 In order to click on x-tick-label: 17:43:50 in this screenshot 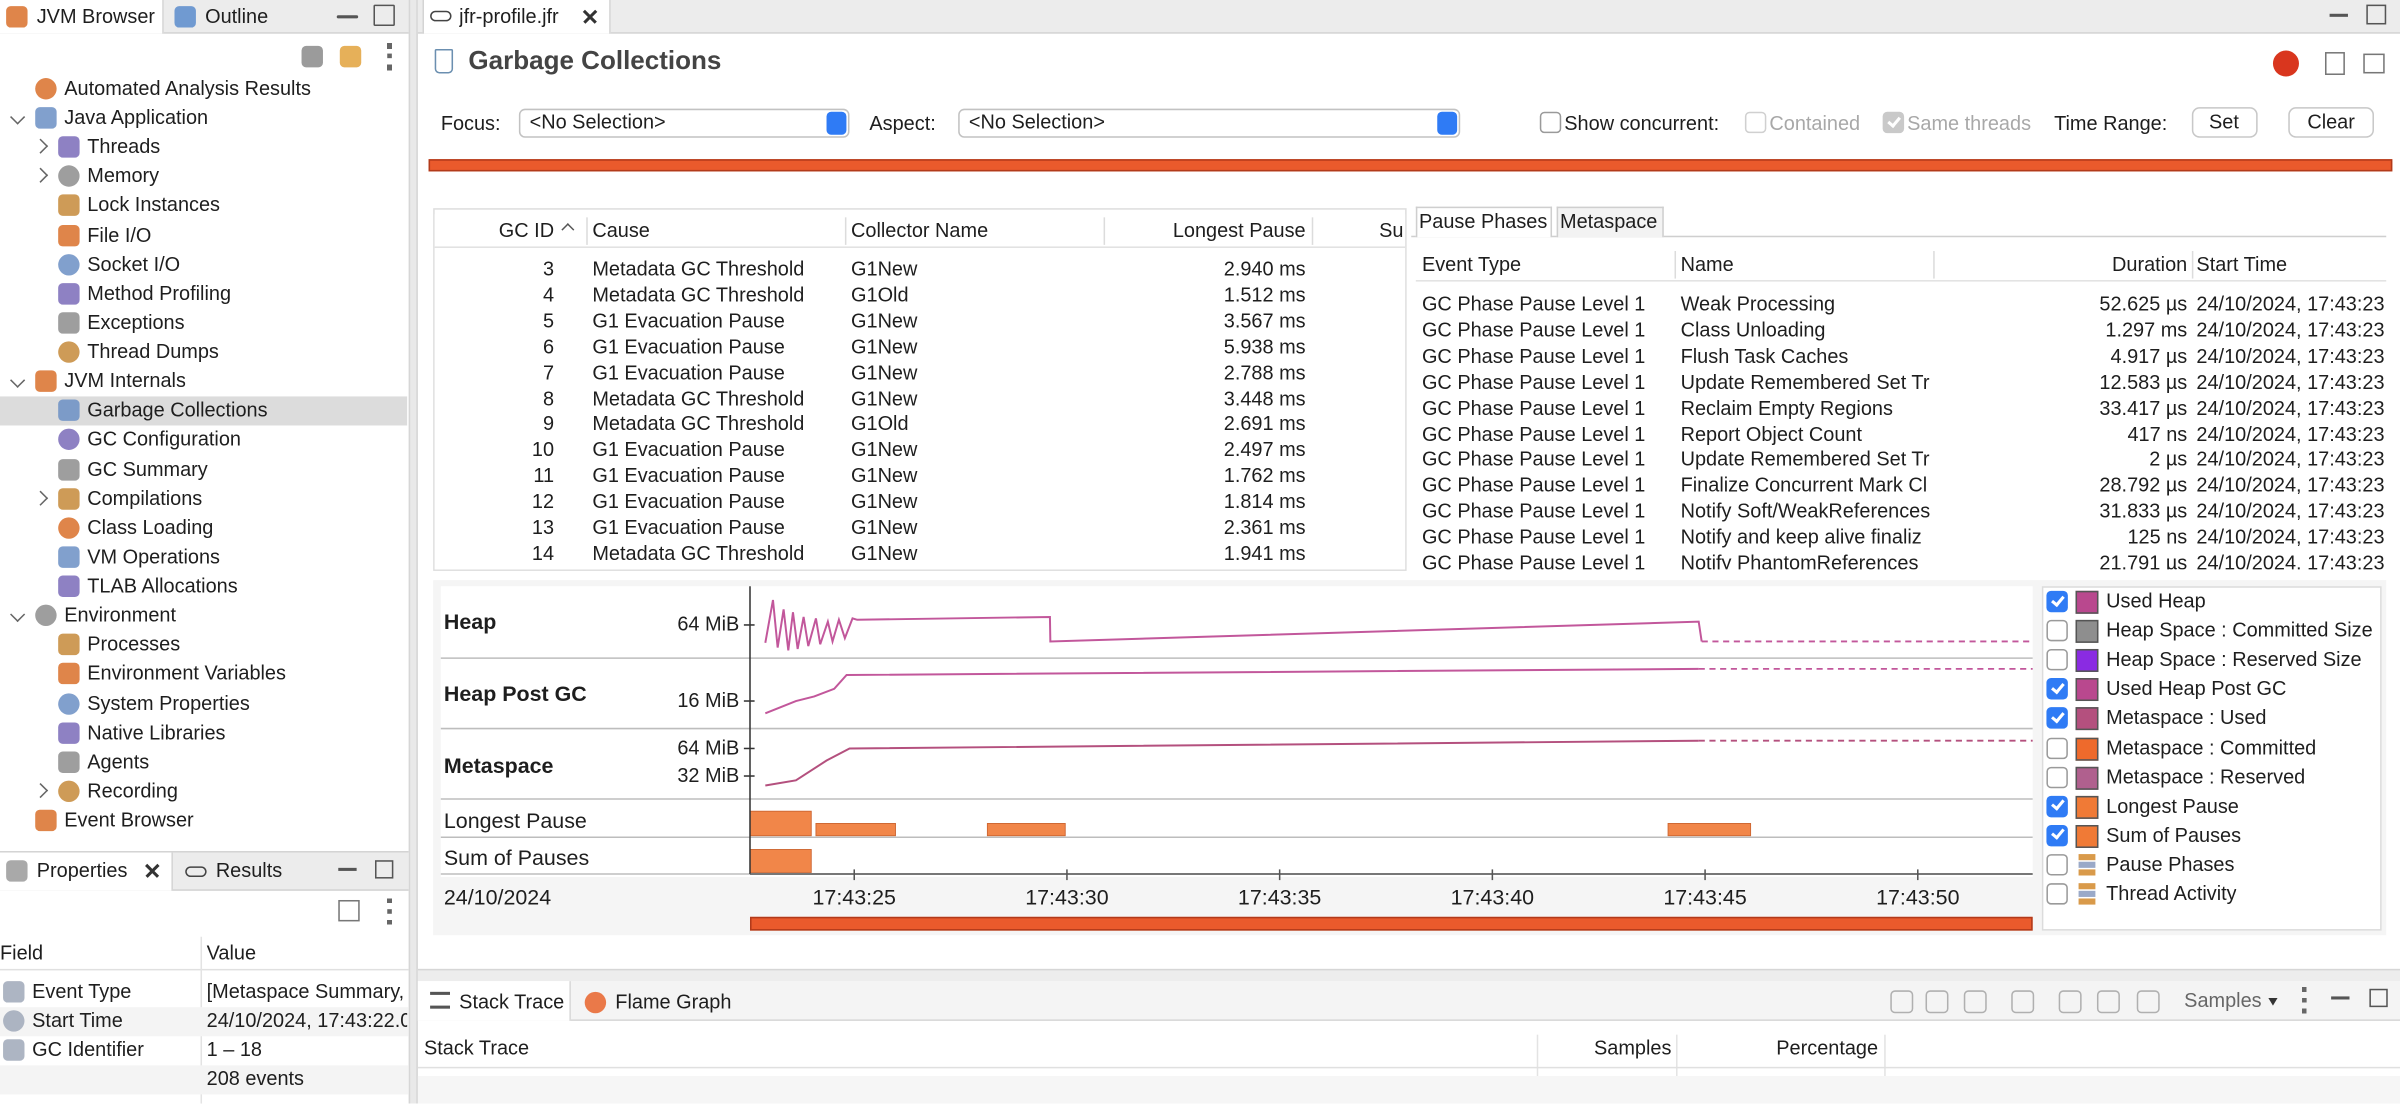, I will do `click(1918, 897)`.